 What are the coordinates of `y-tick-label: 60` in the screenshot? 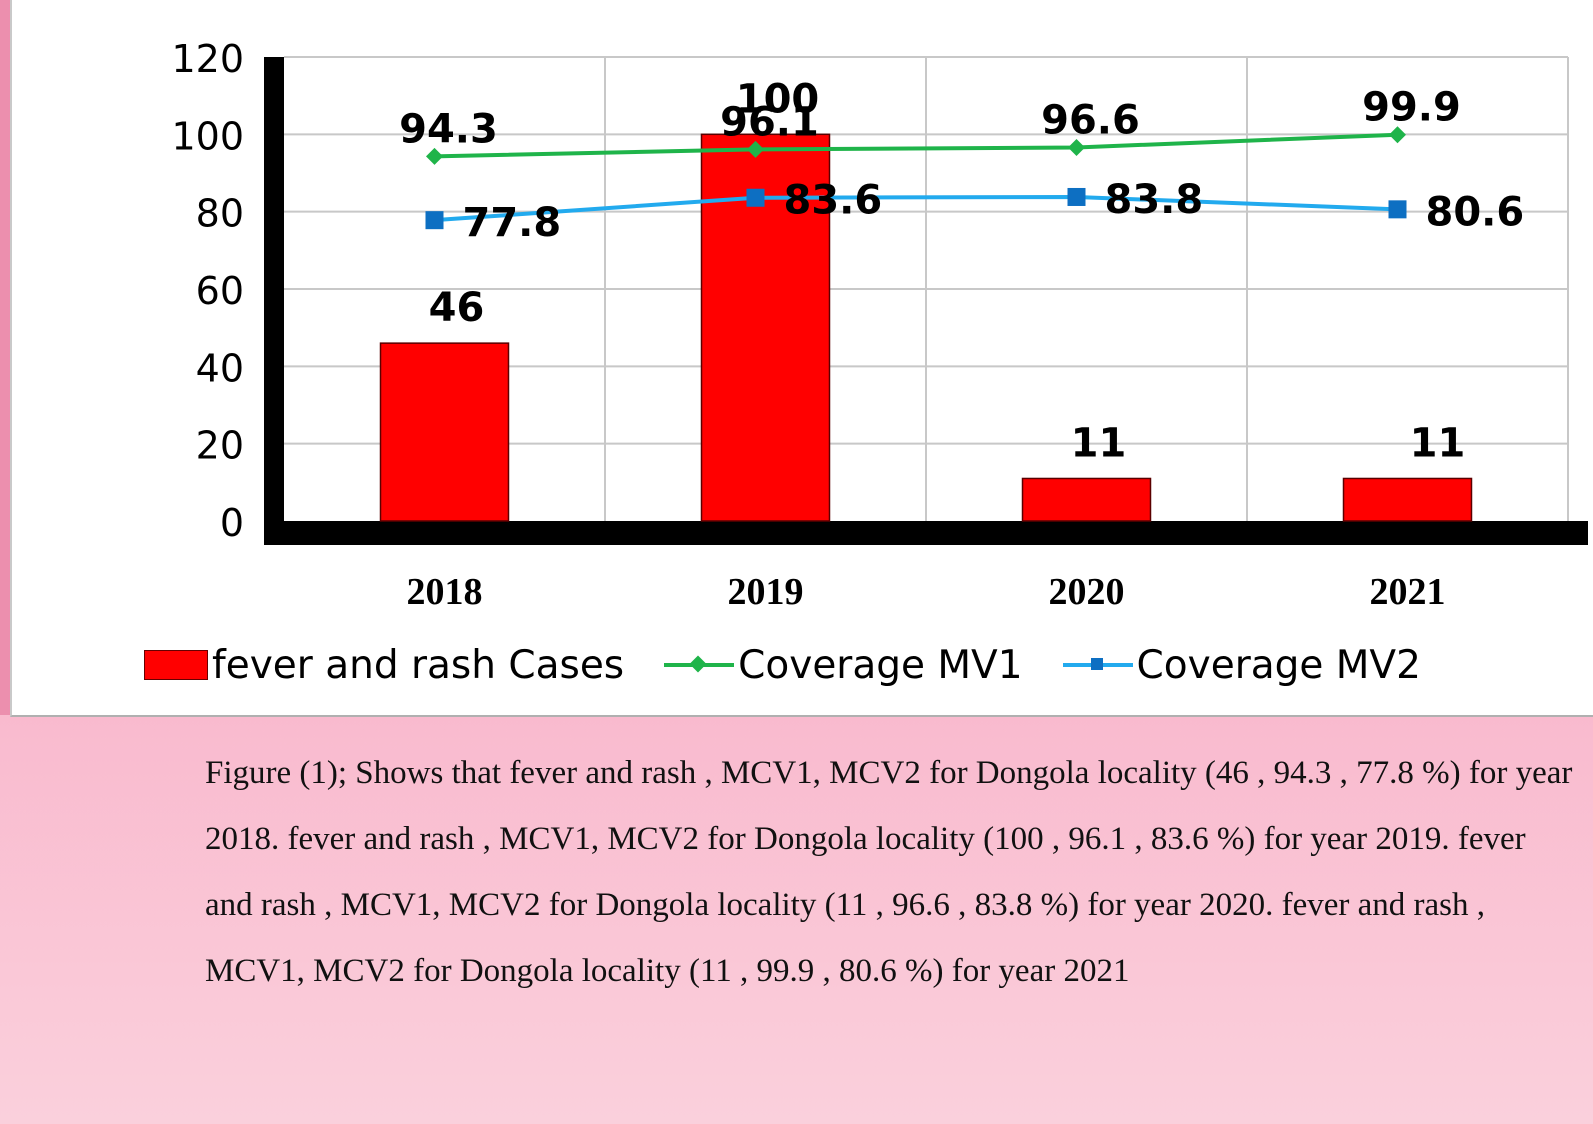 It's located at (220, 291).